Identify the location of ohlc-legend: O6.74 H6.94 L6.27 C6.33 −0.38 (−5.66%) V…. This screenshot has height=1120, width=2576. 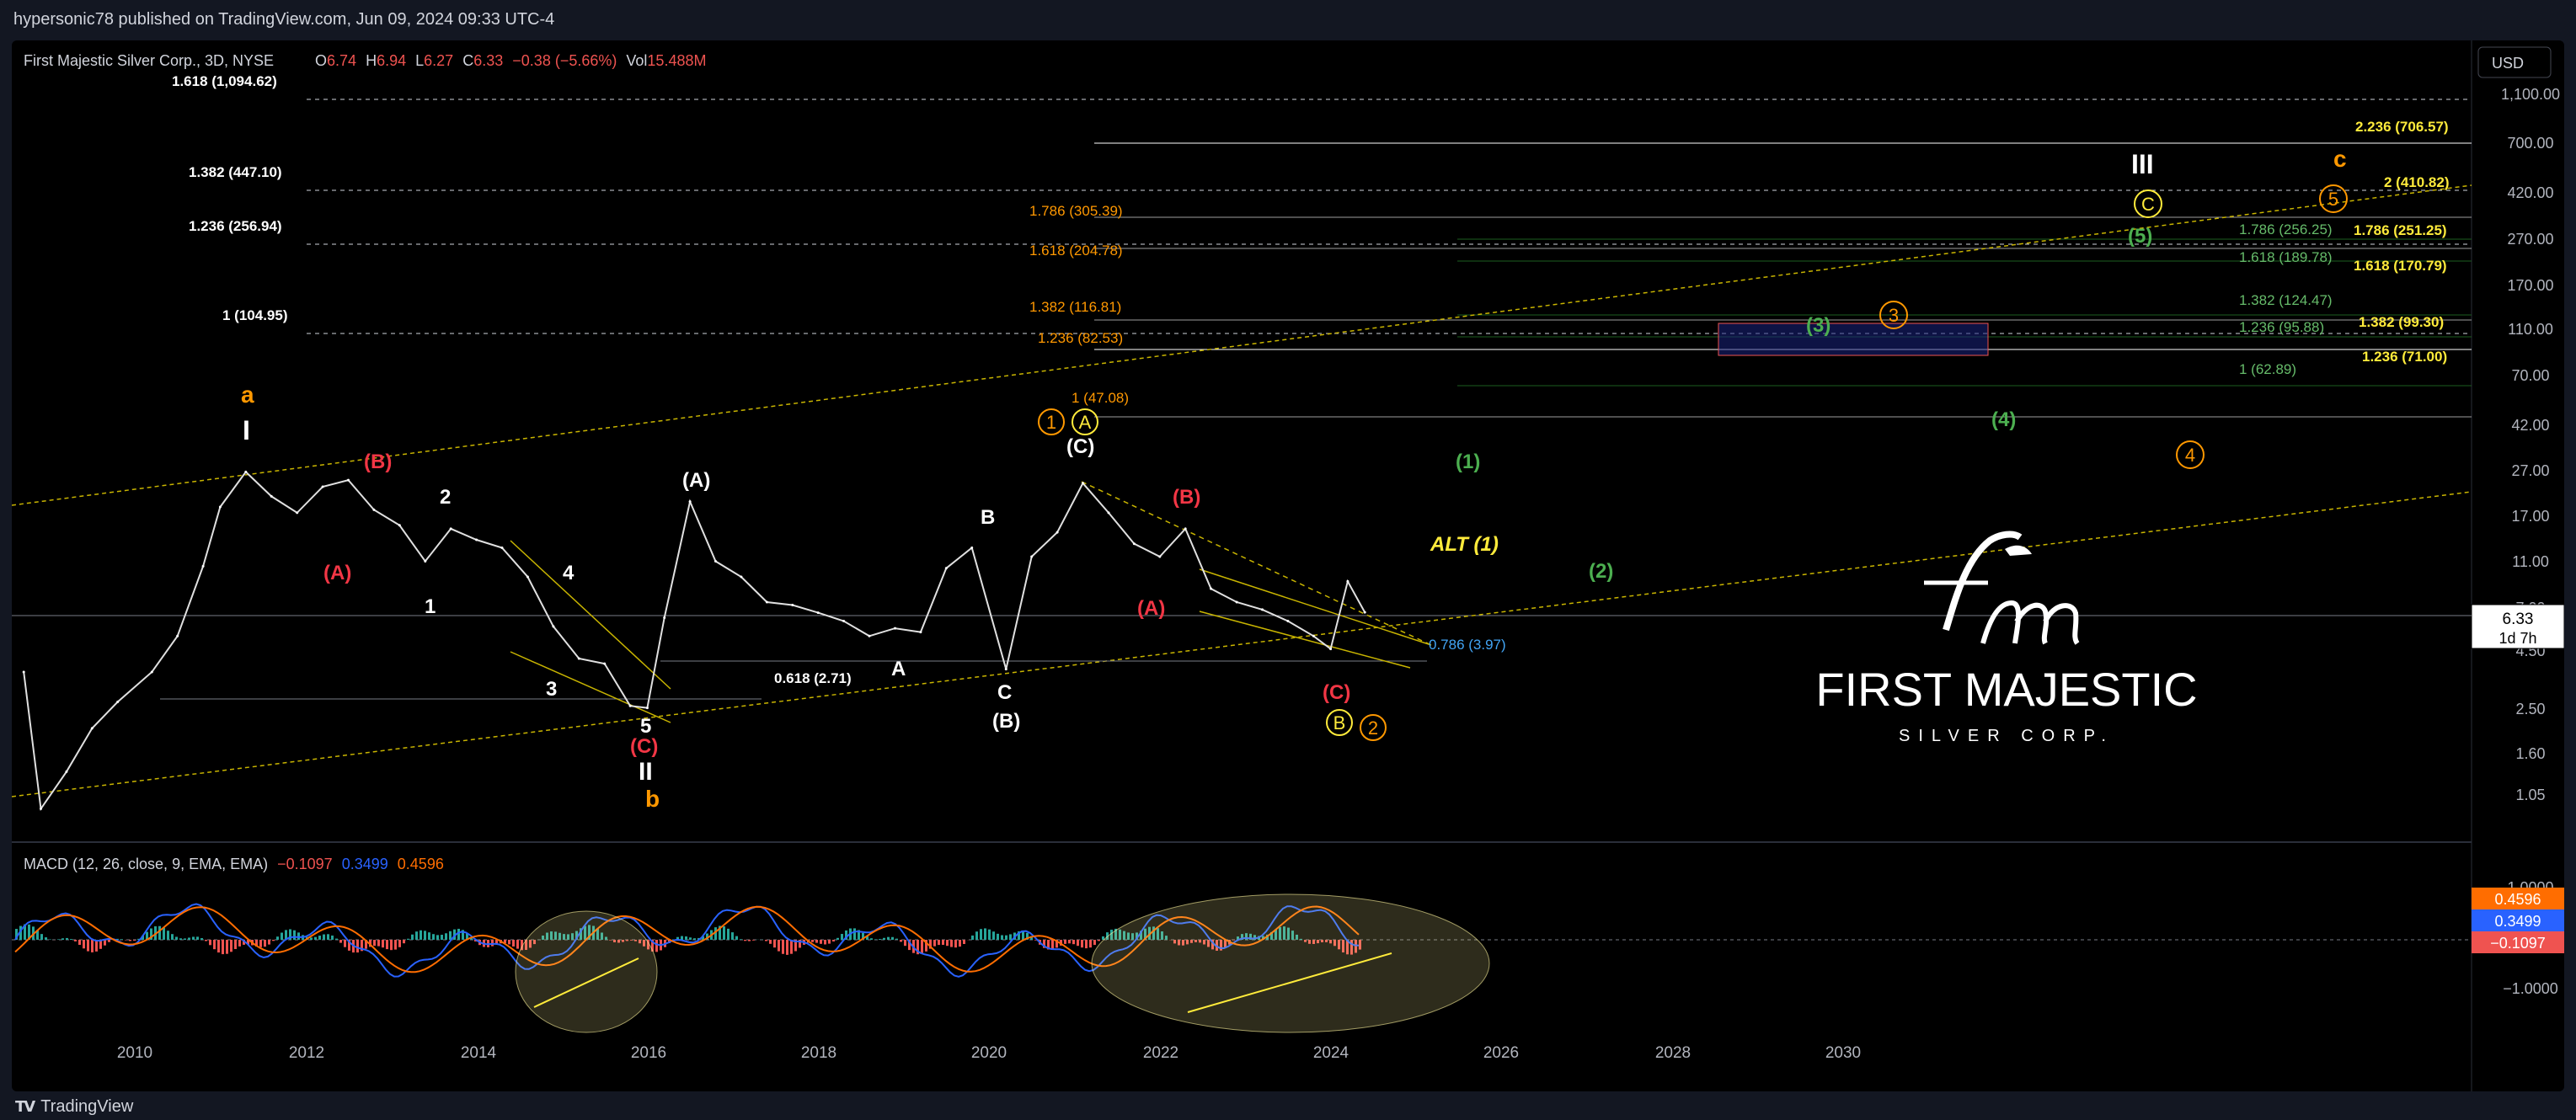
(510, 60).